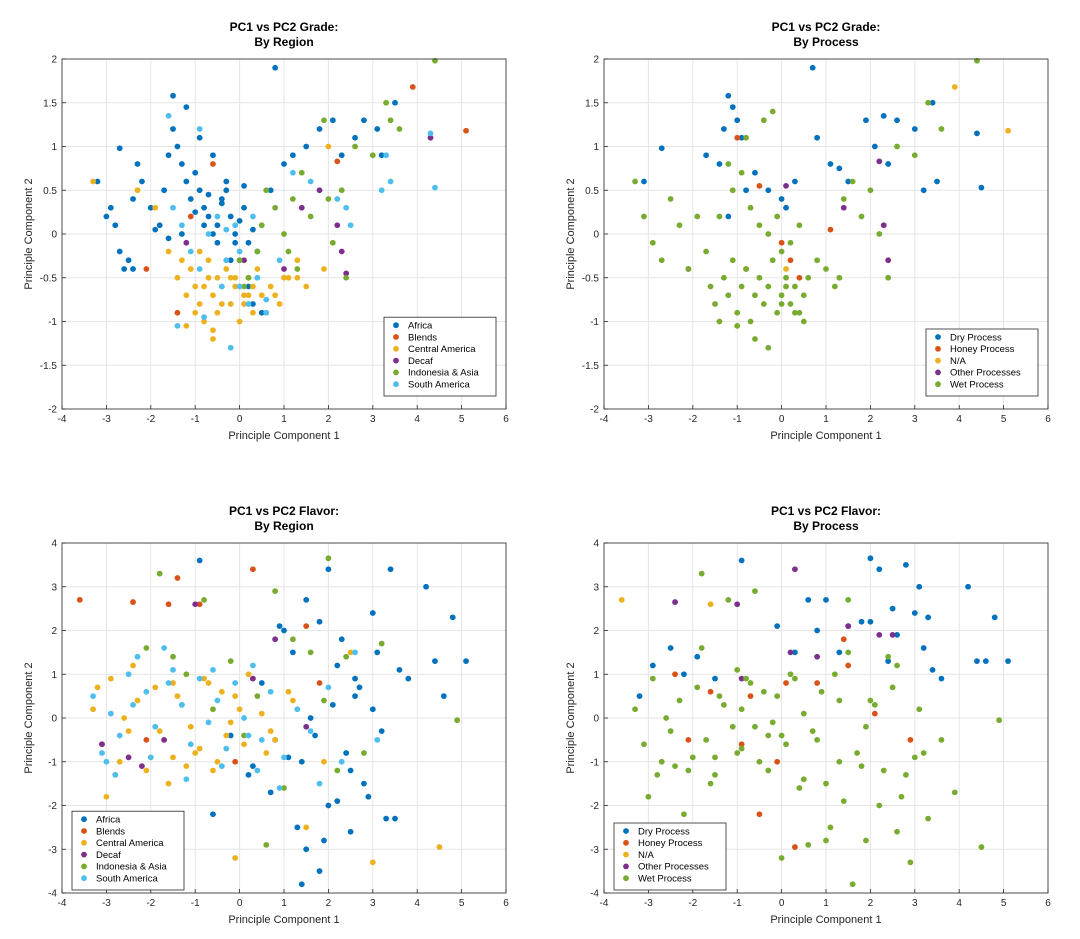  I want to click on legend-label: N/A, so click(958, 361).